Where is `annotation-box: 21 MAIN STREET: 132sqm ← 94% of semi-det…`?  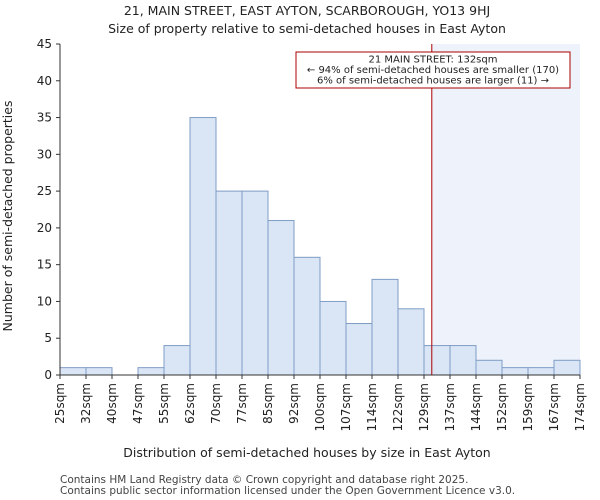
annotation-box: 21 MAIN STREET: 132sqm ← 94% of semi-det… is located at coordinates (433, 70).